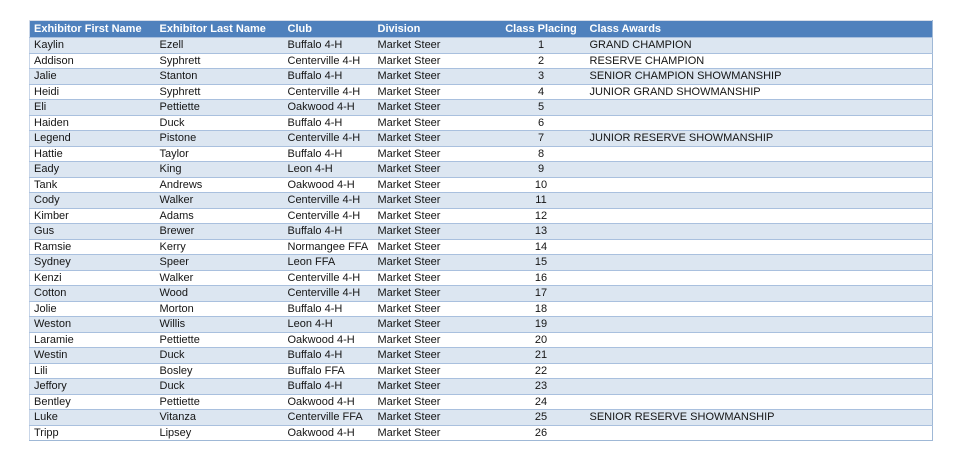 The image size is (957, 456). I want to click on table-cell: Willis, so click(219, 324).